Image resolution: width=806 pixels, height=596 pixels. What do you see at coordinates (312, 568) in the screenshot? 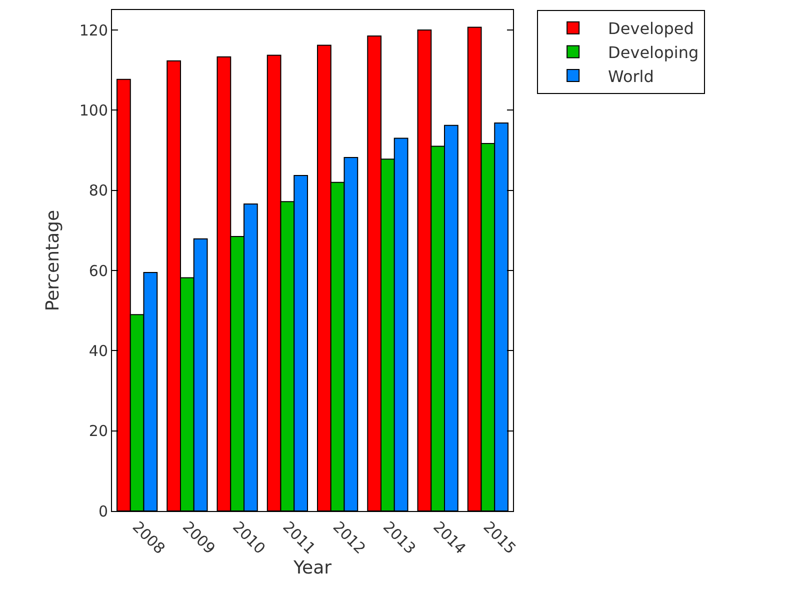
I see `x-axis-title: Year` at bounding box center [312, 568].